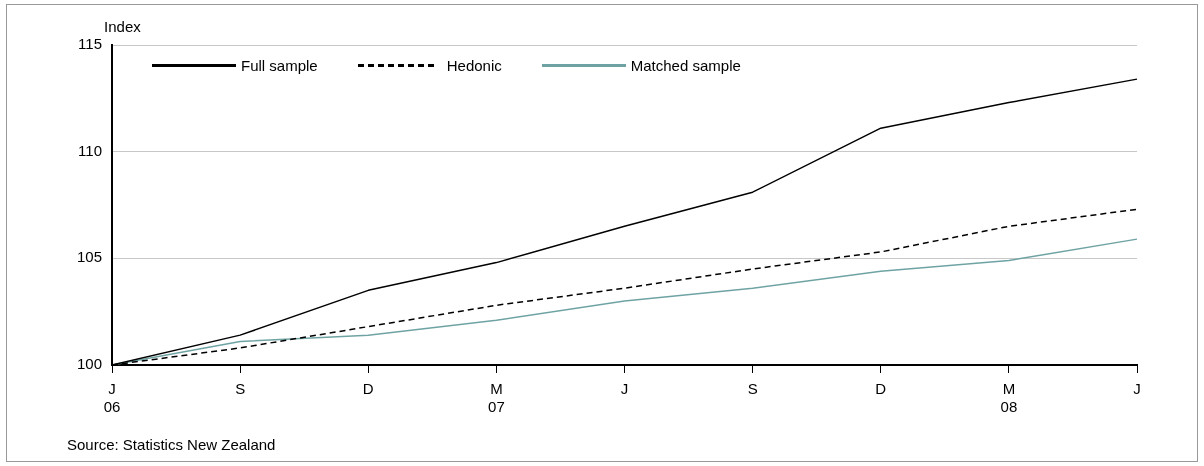 The height and width of the screenshot is (466, 1204). I want to click on y-tick-label: 100, so click(90, 364).